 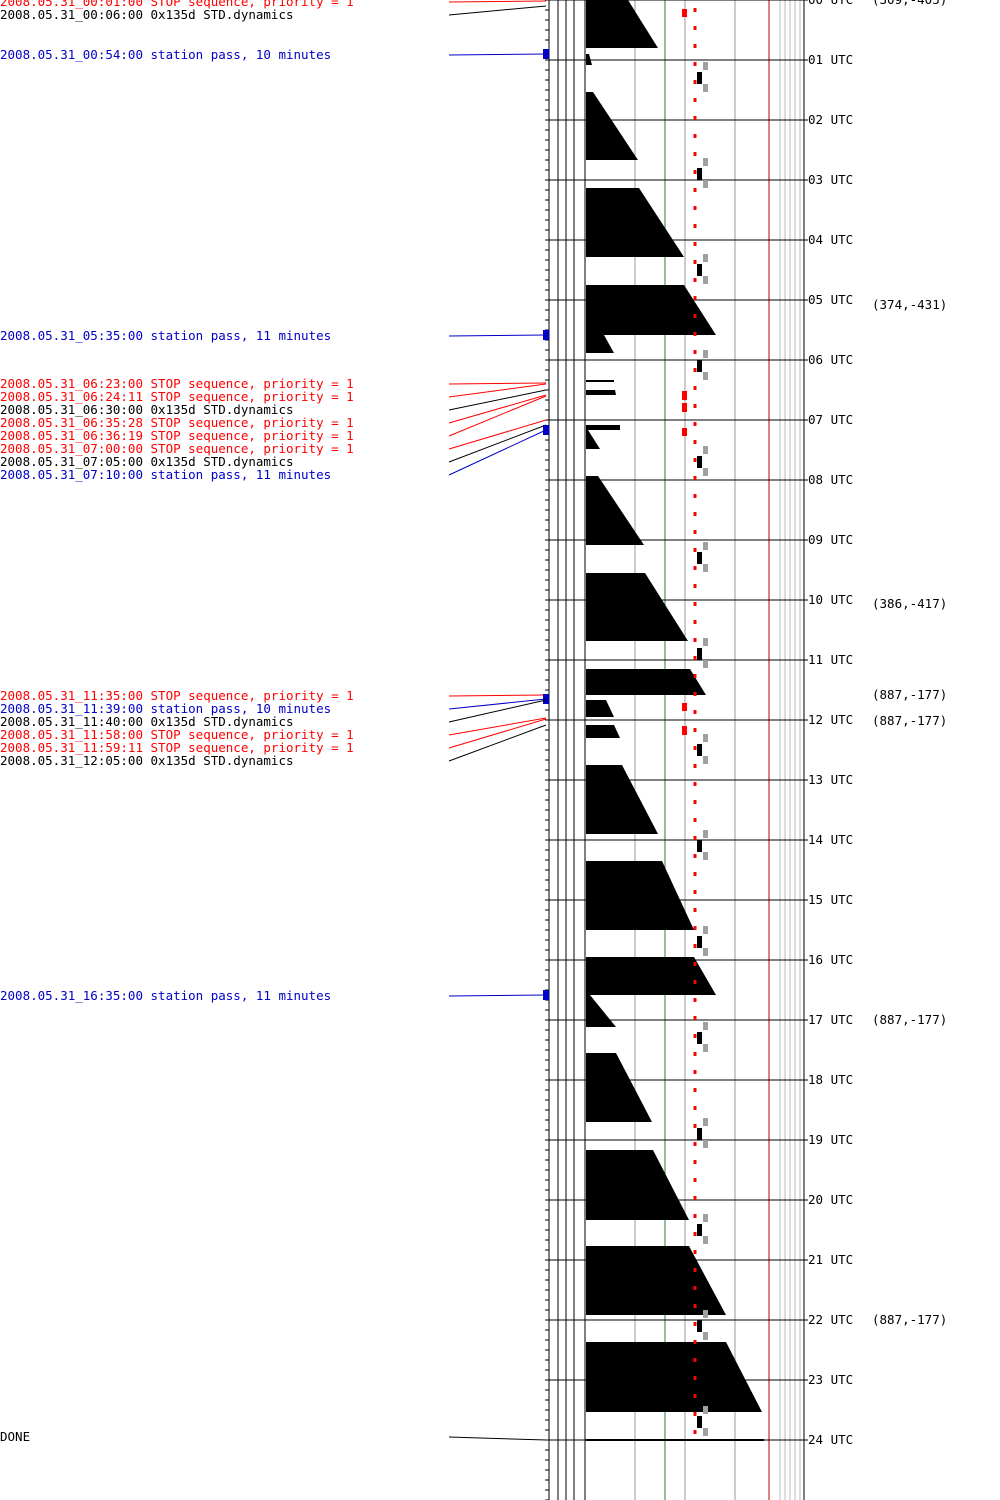 What do you see at coordinates (909, 603) in the screenshot?
I see `position-note: (386,-417)` at bounding box center [909, 603].